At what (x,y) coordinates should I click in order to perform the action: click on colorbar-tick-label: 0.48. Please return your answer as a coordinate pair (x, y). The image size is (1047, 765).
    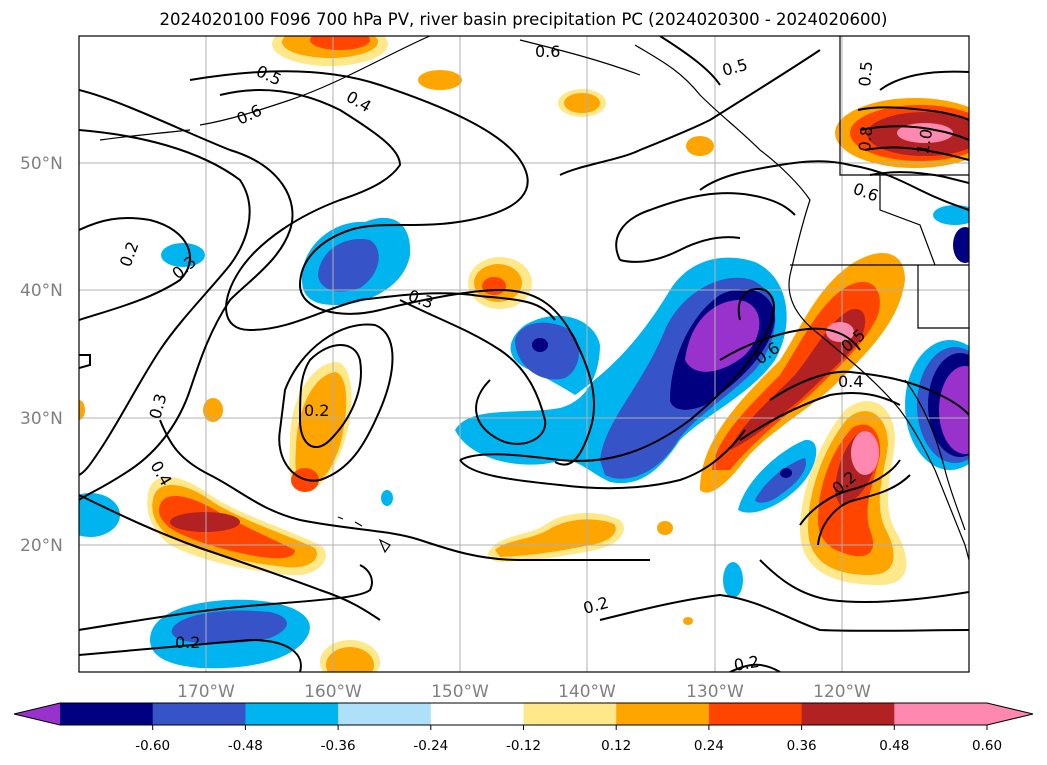
    Looking at the image, I should click on (894, 746).